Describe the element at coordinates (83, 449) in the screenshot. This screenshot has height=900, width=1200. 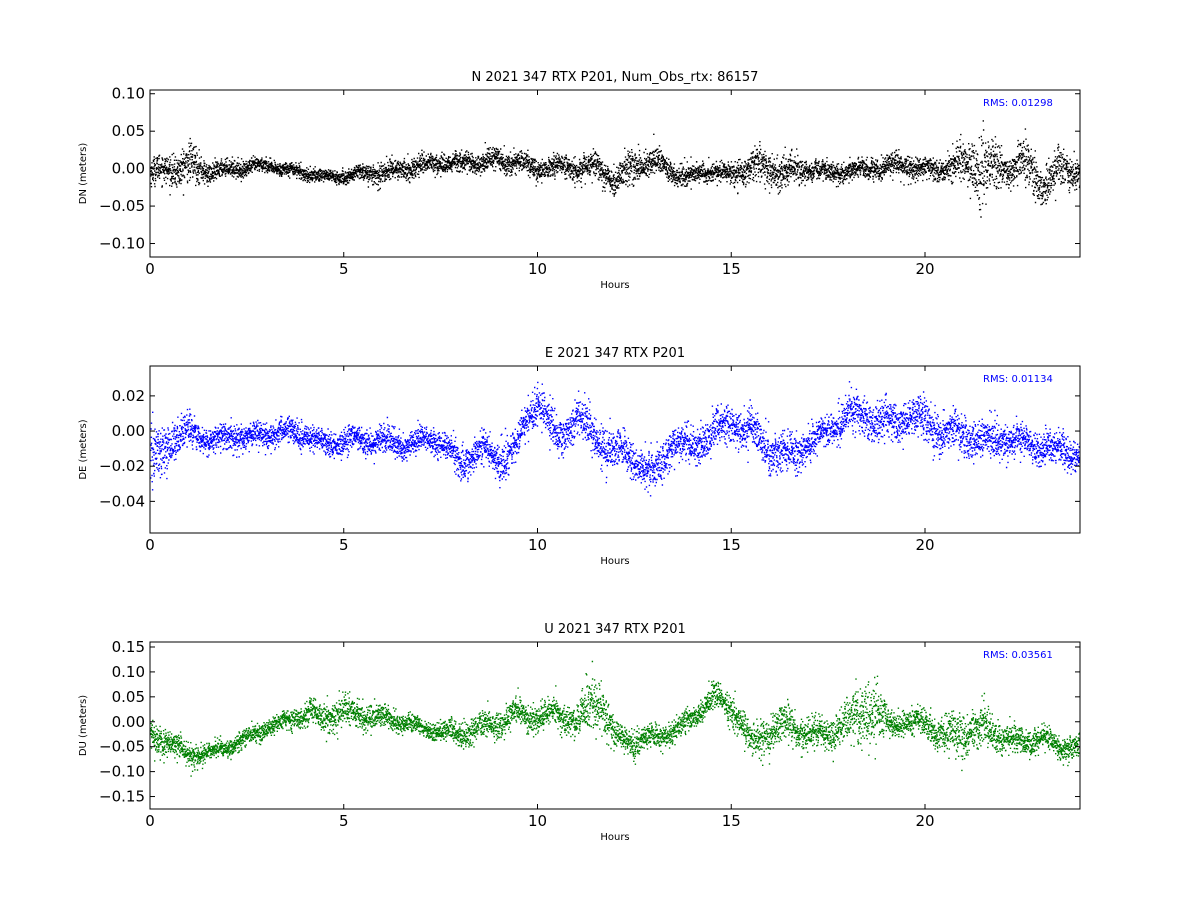
I see `y-axis-label: DE (meters)` at that location.